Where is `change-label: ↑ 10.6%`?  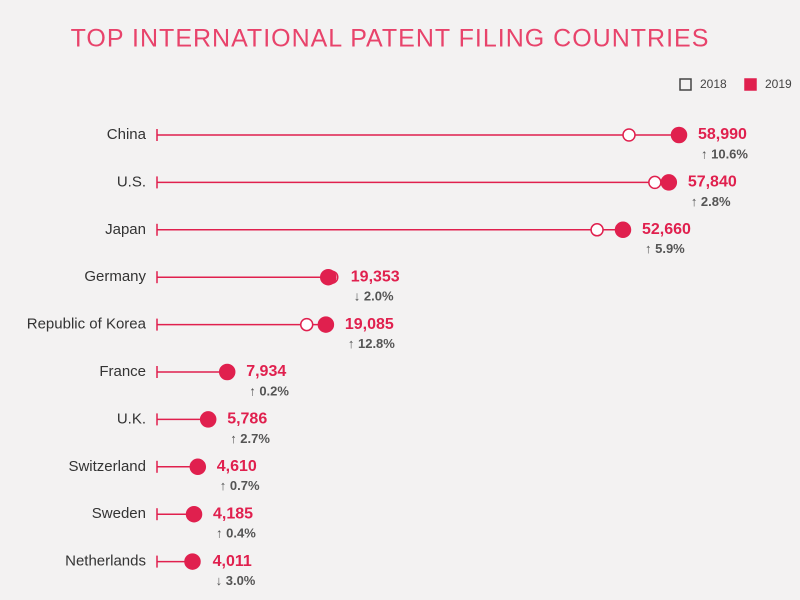 change-label: ↑ 10.6% is located at coordinates (724, 153).